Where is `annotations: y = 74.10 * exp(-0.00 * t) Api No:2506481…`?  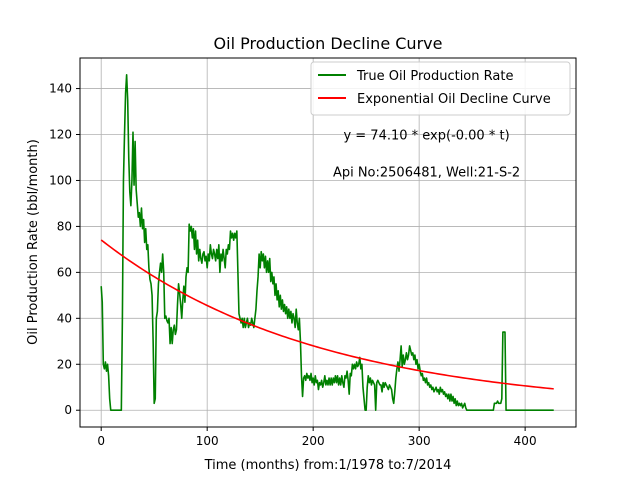
annotations: y = 74.10 * exp(-0.00 * t) Api No:2506481… is located at coordinates (426, 155).